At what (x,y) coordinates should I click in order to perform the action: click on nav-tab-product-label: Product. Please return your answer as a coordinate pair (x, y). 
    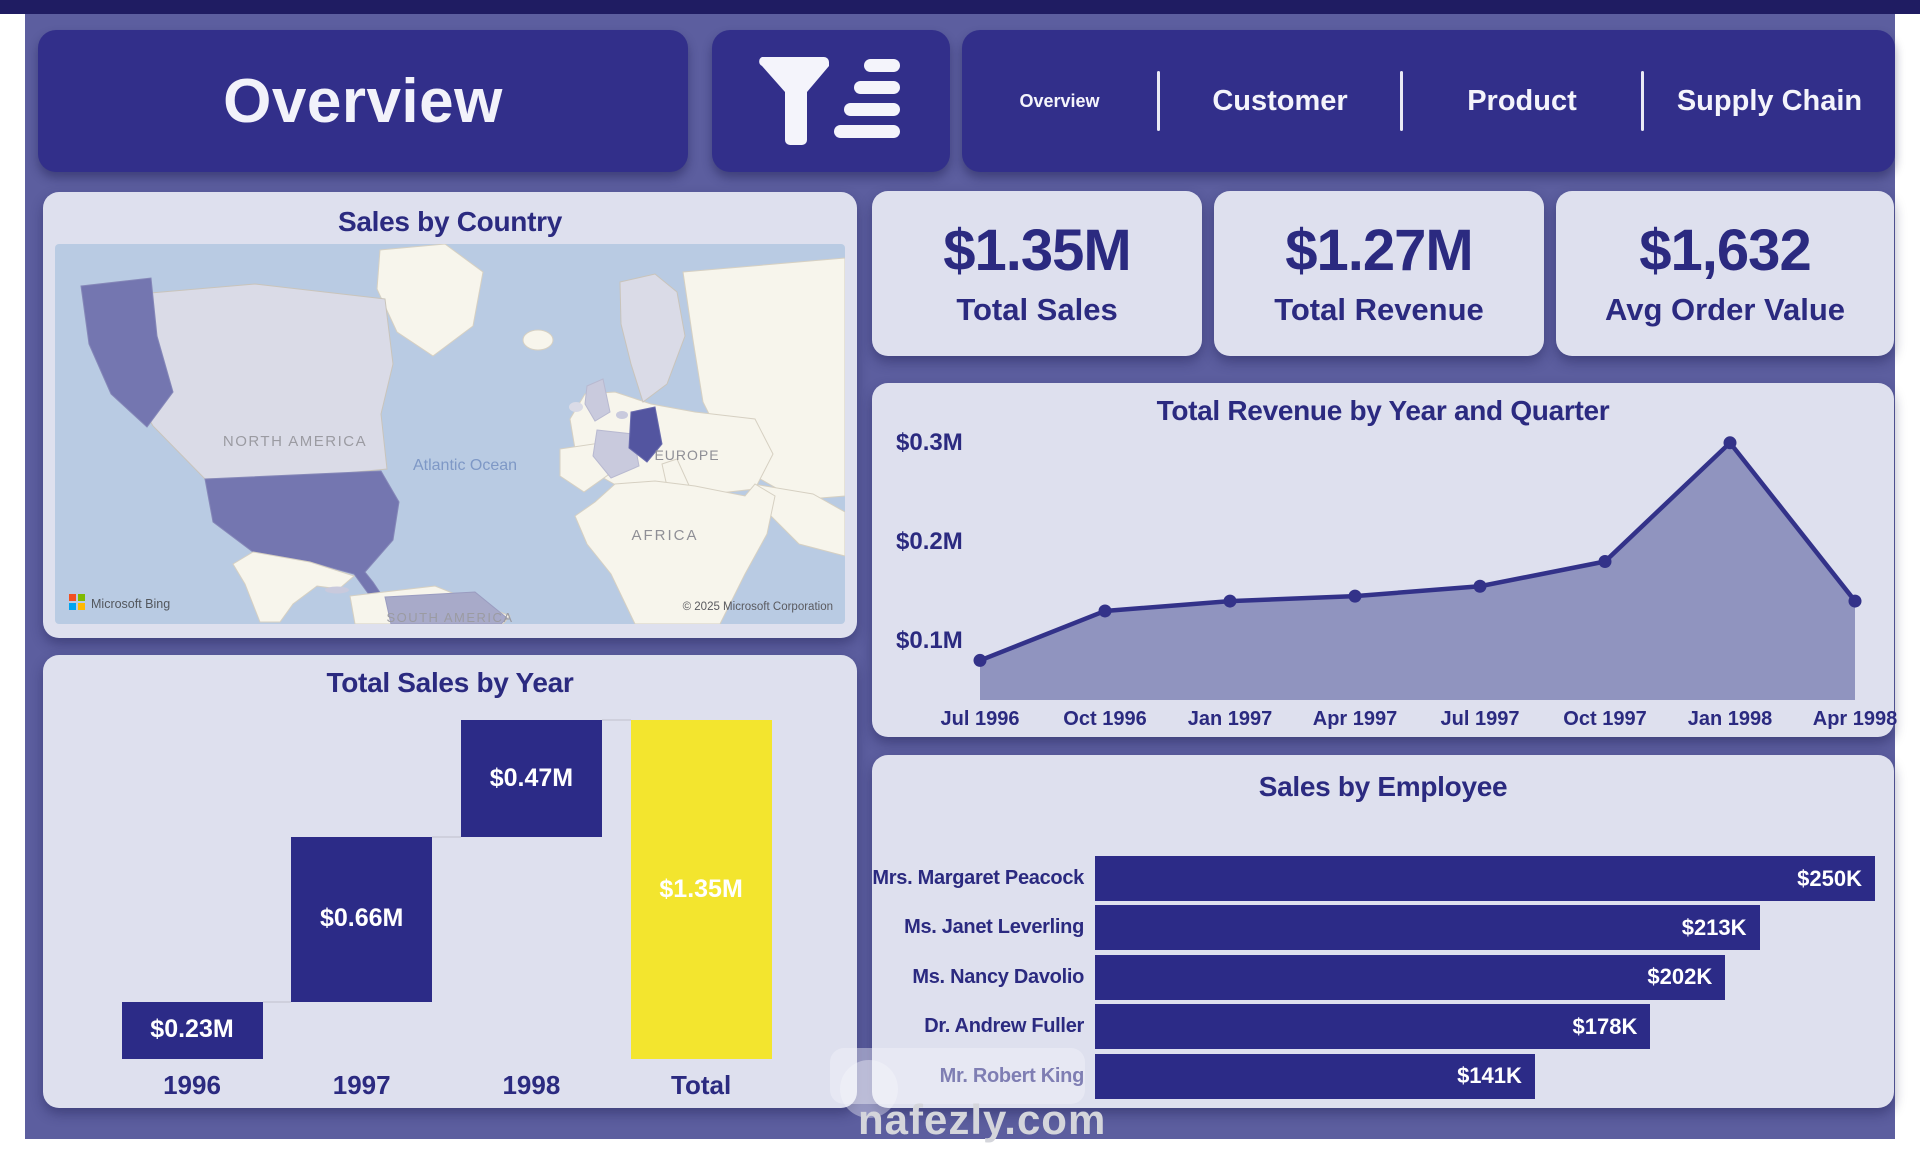
    Looking at the image, I should click on (1522, 100).